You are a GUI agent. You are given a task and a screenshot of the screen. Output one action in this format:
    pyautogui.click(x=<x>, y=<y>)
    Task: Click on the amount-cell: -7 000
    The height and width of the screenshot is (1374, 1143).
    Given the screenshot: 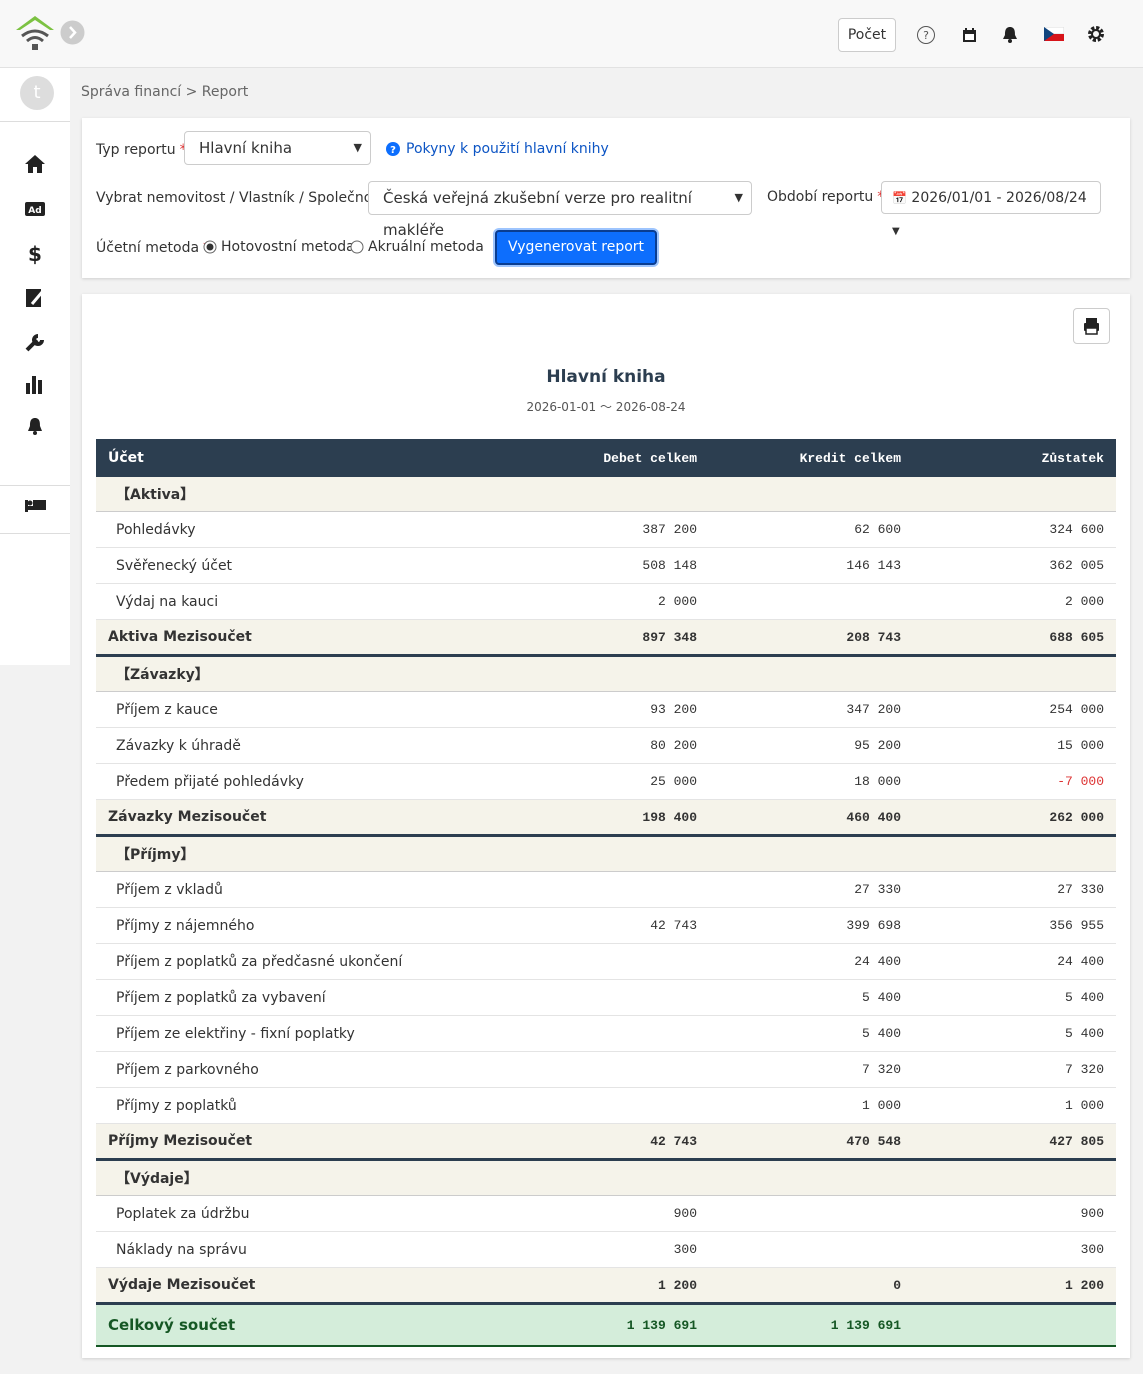 What is the action you would take?
    pyautogui.click(x=1080, y=781)
    